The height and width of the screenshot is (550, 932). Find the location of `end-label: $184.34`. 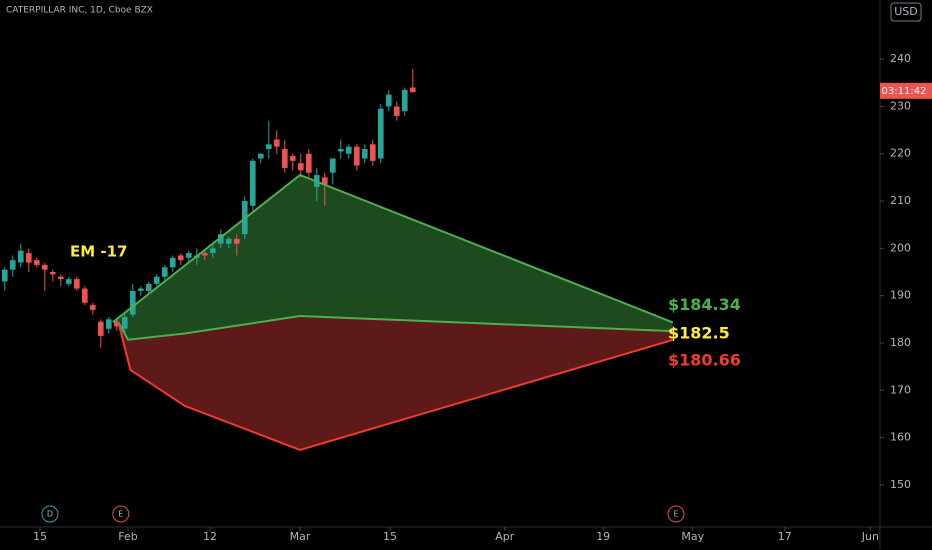

end-label: $184.34 is located at coordinates (704, 304).